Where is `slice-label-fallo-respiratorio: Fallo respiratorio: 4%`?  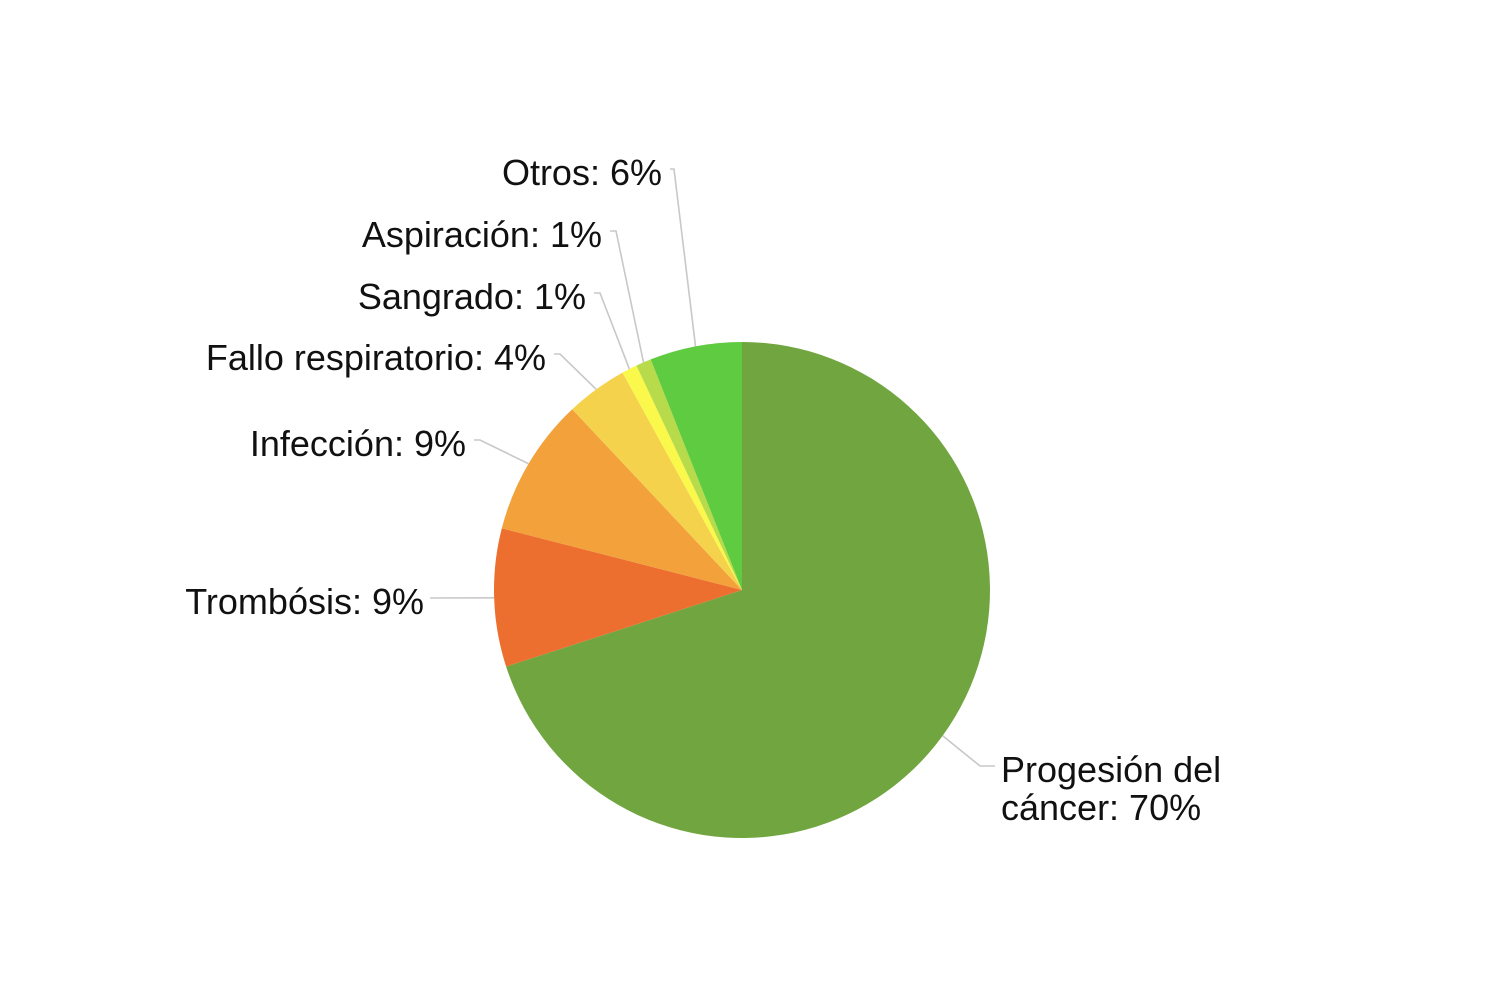 slice-label-fallo-respiratorio: Fallo respiratorio: 4% is located at coordinates (376, 357).